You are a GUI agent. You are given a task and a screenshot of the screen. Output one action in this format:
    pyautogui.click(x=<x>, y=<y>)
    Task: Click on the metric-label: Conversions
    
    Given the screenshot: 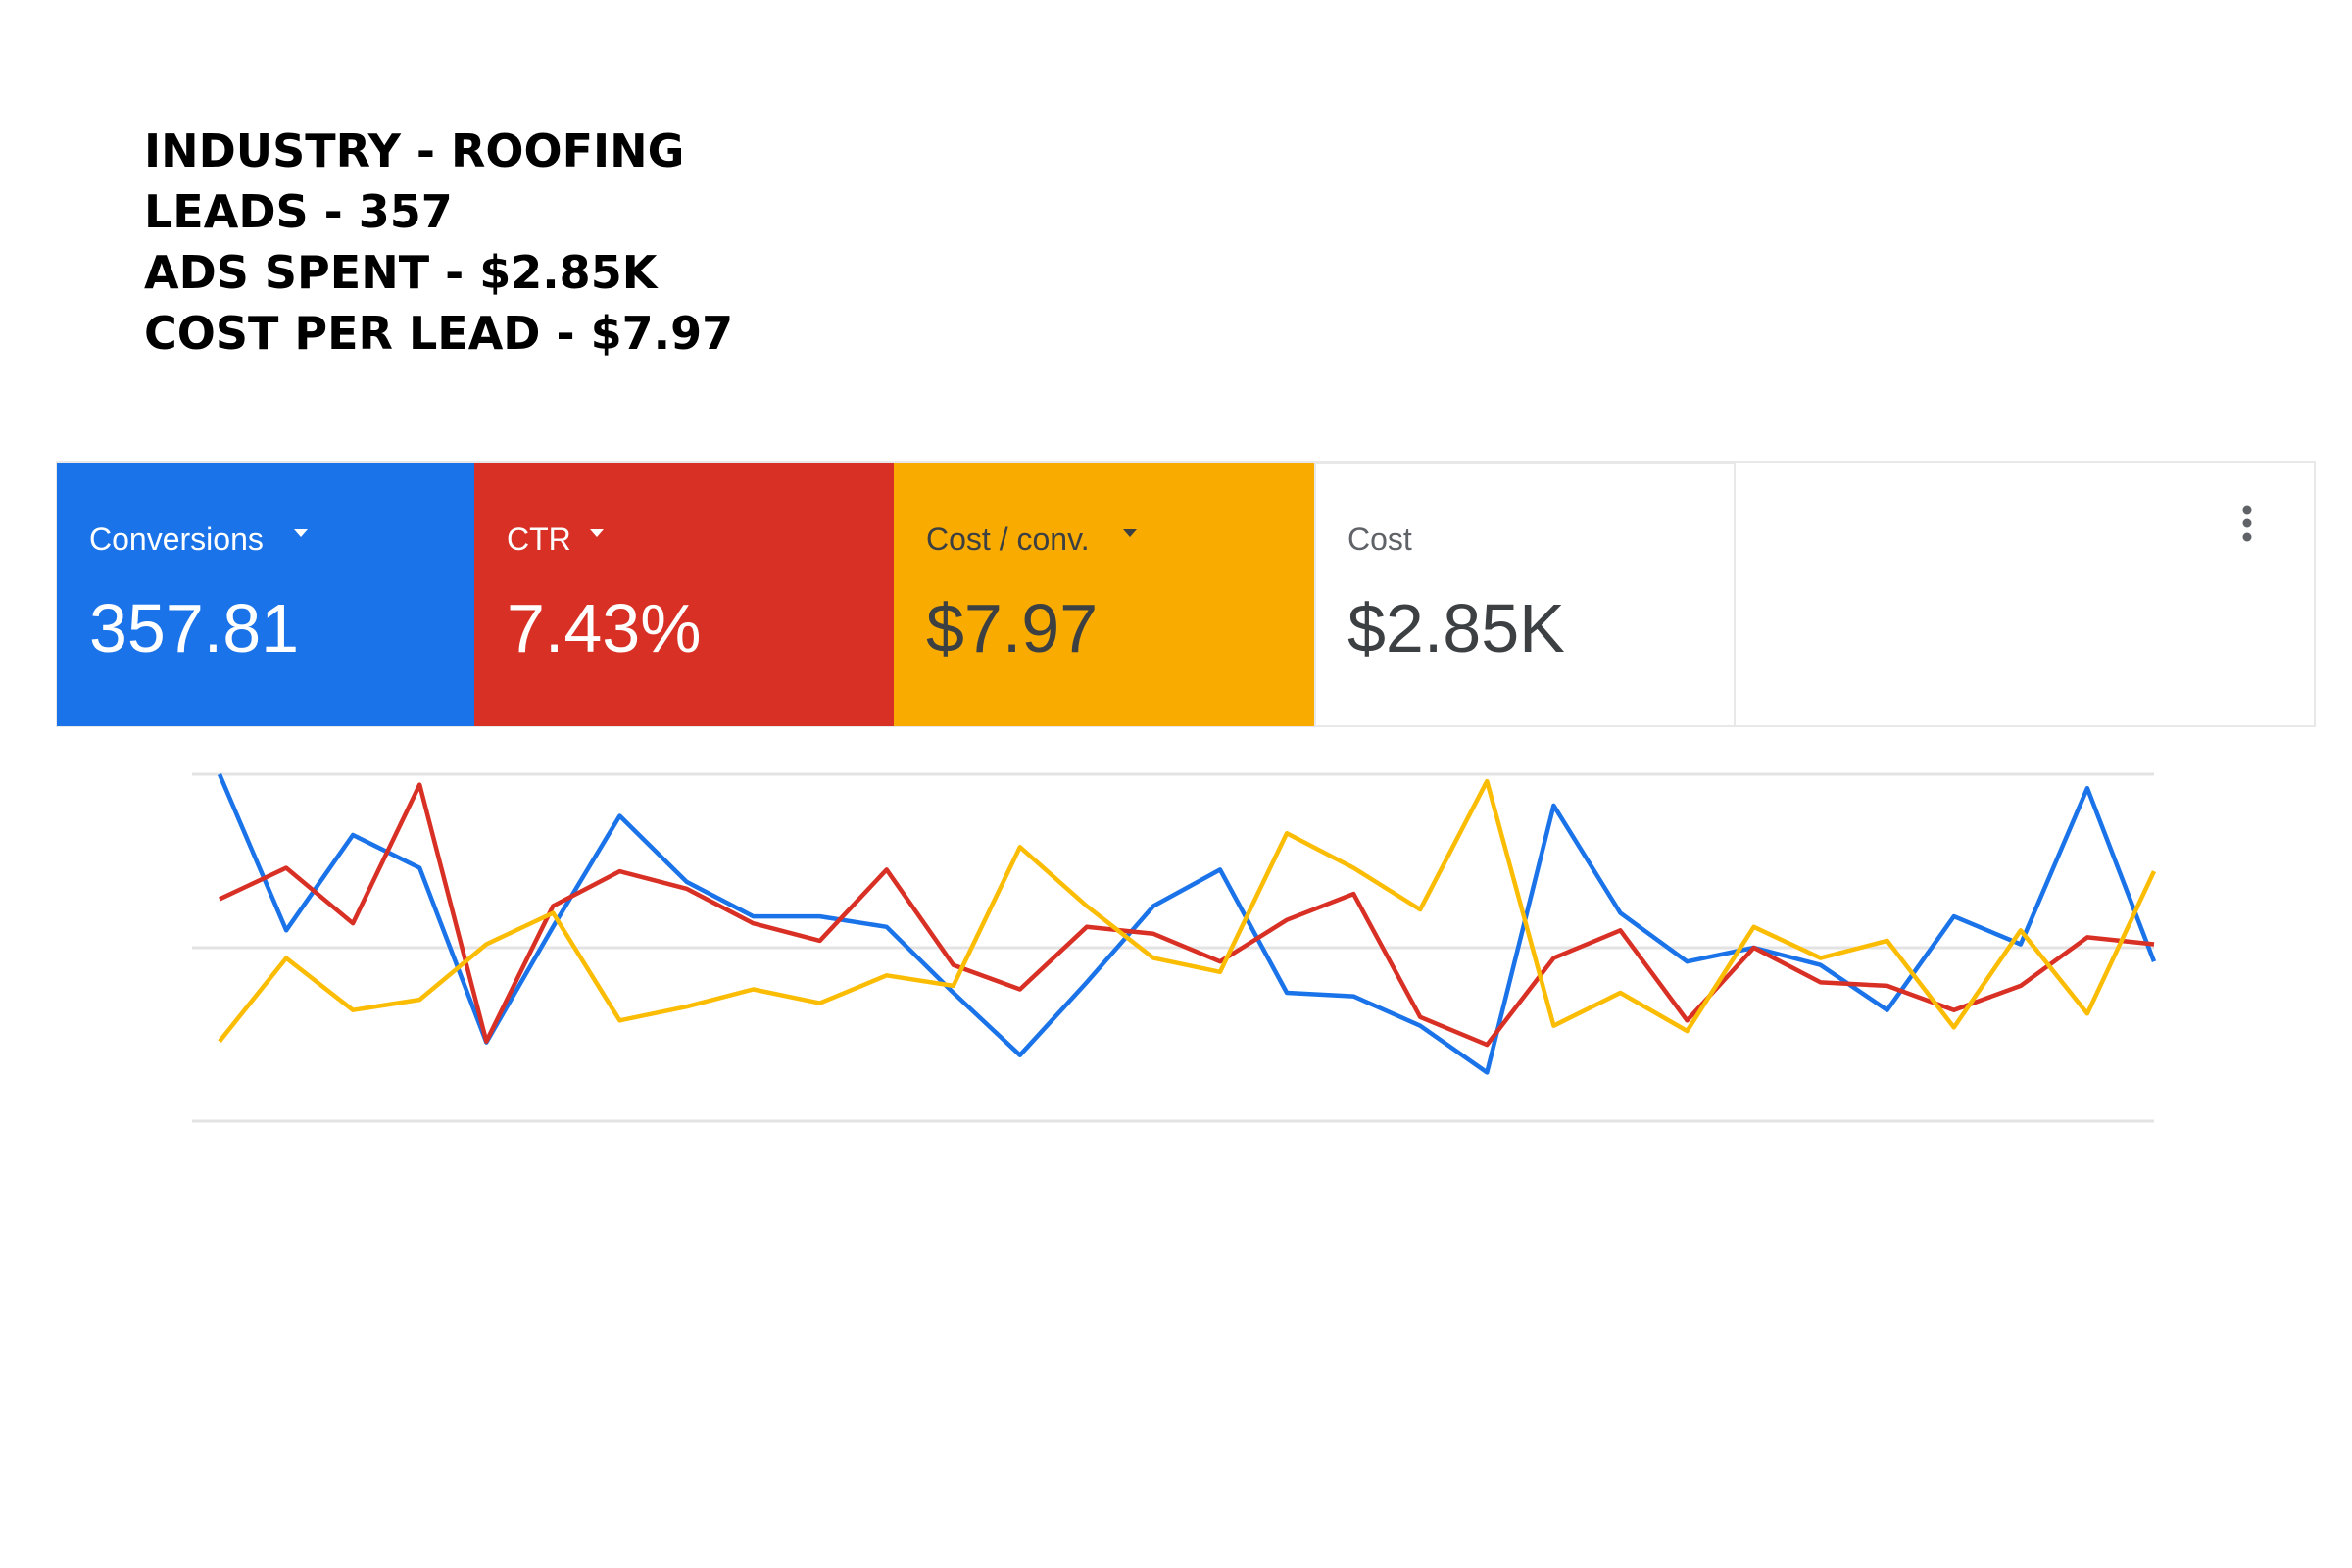 What is the action you would take?
    pyautogui.click(x=176, y=539)
    